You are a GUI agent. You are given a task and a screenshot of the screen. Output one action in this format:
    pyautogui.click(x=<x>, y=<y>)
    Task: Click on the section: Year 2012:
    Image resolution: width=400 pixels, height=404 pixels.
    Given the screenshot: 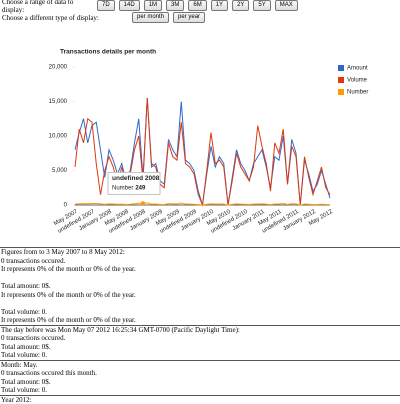 What is the action you would take?
    pyautogui.click(x=200, y=399)
    